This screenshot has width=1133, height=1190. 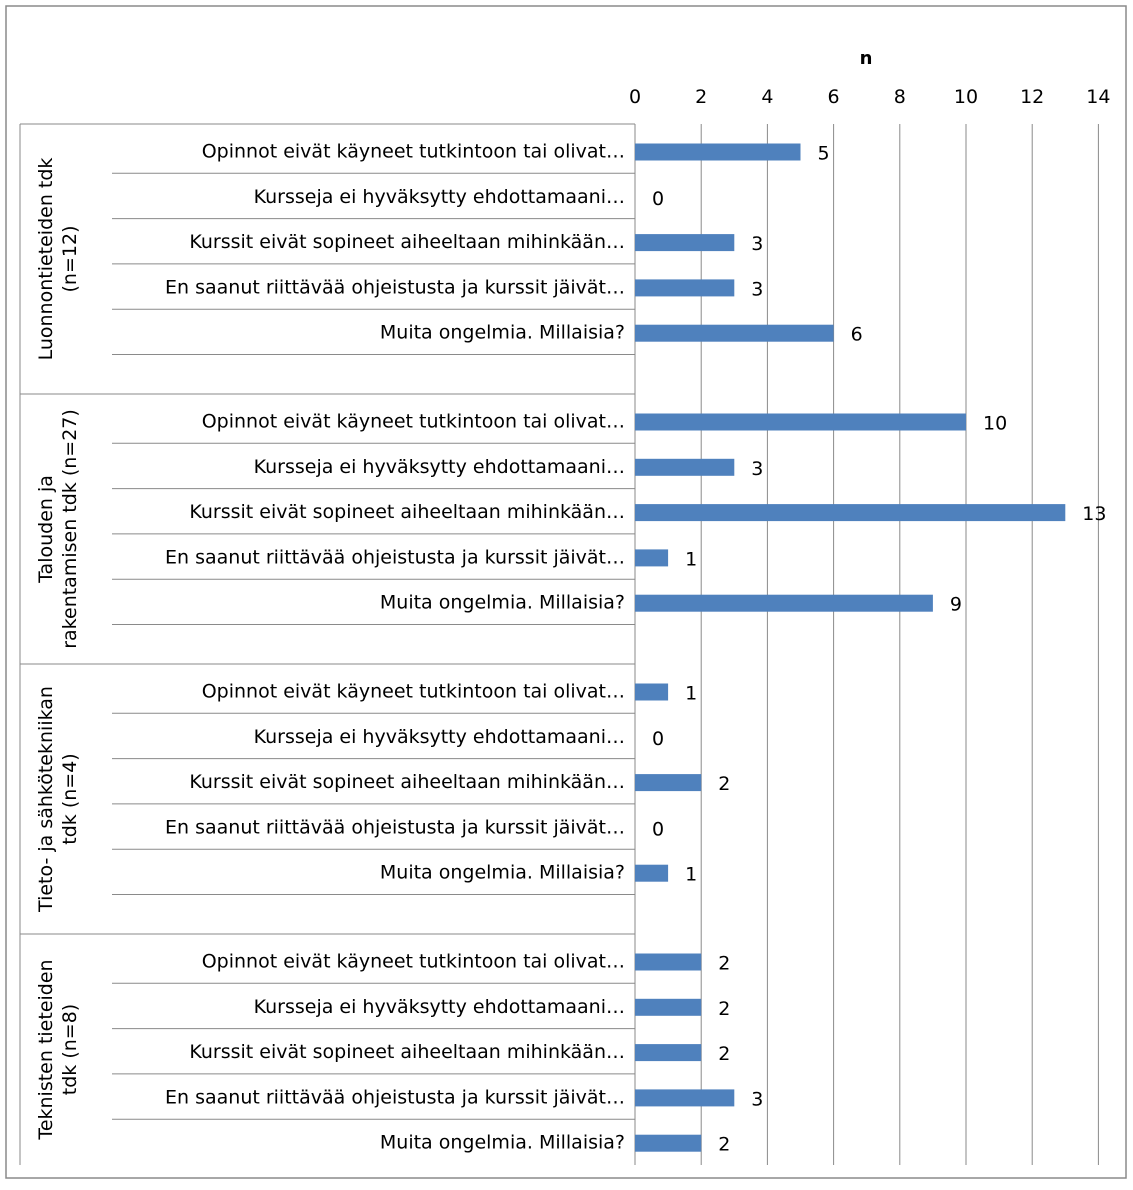 I want to click on group-label: Teknisten tieteiden tdk (n=8), so click(x=58, y=1049).